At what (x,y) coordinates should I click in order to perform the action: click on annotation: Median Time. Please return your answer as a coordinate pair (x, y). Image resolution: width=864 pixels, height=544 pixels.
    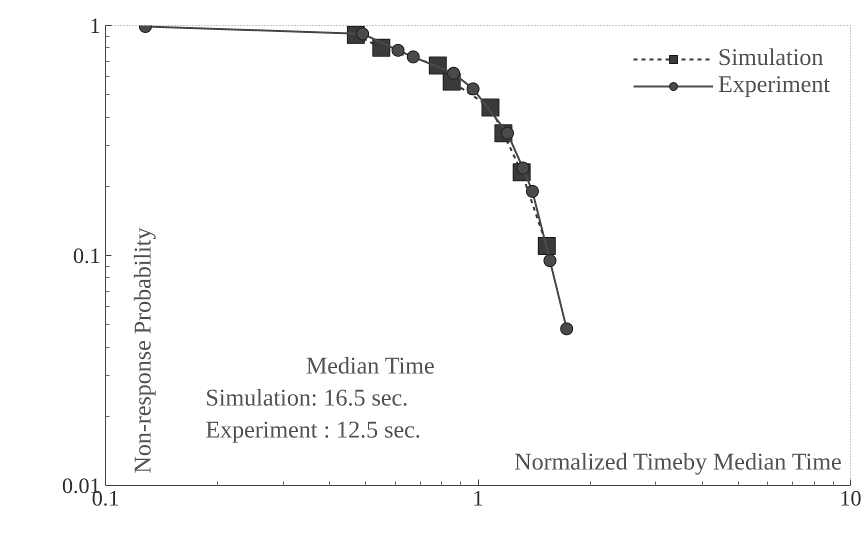
    Looking at the image, I should click on (370, 367).